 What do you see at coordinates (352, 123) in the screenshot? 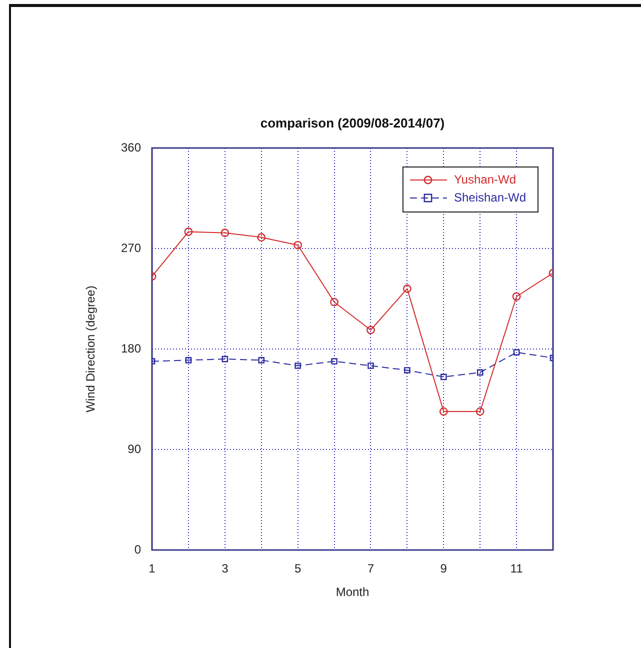
I see `chart-title: comparison (2009/08-2014/07)` at bounding box center [352, 123].